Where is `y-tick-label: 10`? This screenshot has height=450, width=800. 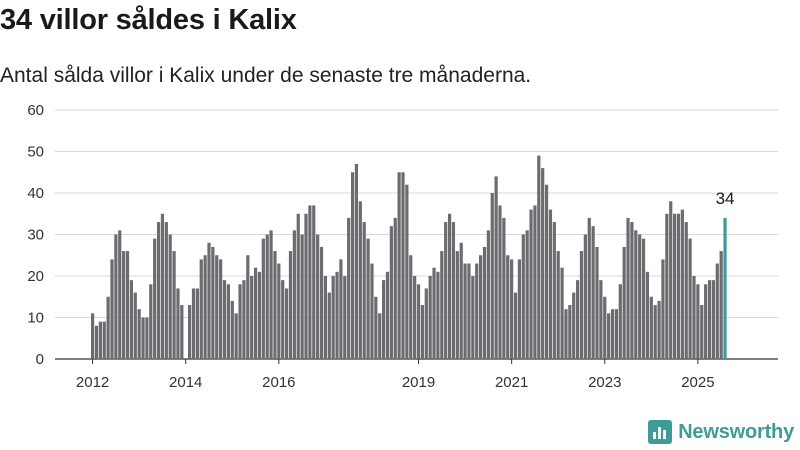
y-tick-label: 10 is located at coordinates (35, 318).